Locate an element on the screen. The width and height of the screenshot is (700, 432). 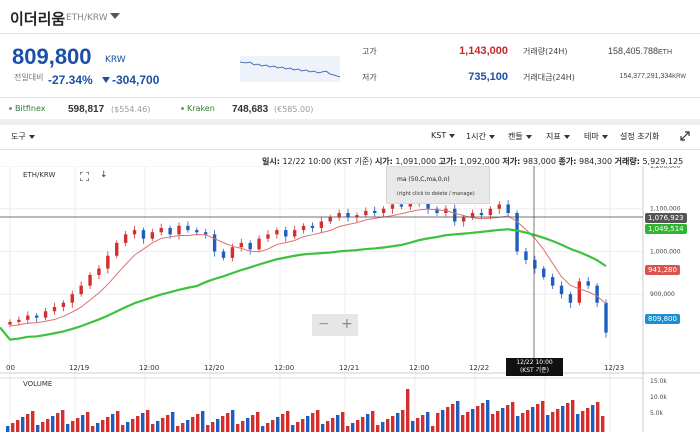
crosshair-date-label: 12/22 10:00 (KST 기준) is located at coordinates (534, 367).